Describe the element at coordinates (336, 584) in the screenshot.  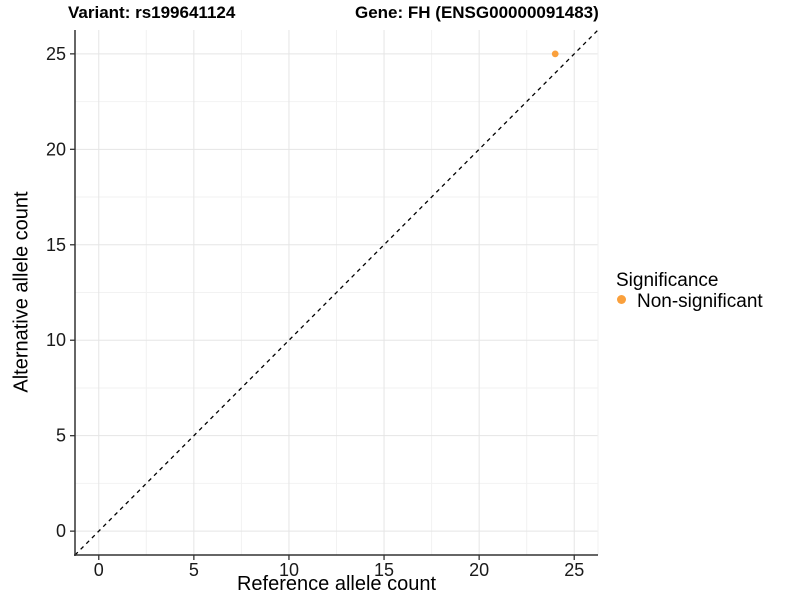
I see `x-axis-title: Reference allele count` at that location.